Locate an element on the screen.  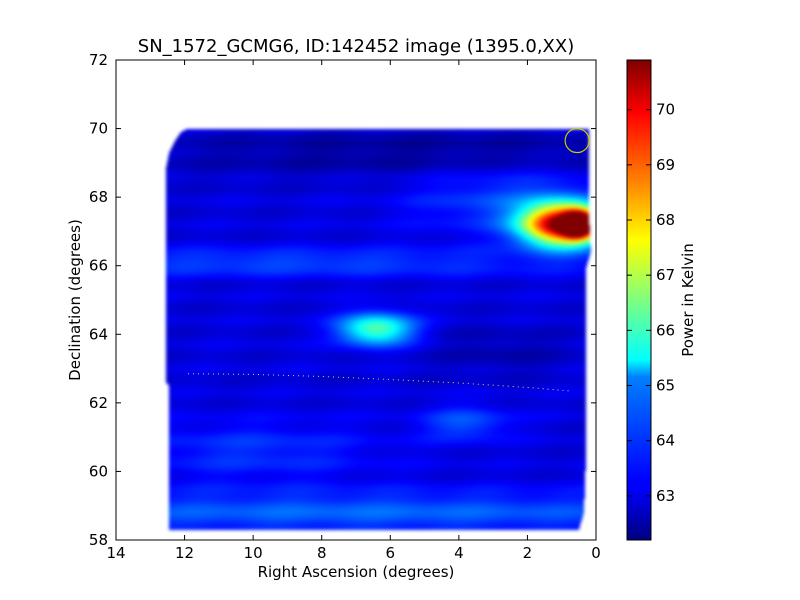
y-tick-label: 60 is located at coordinates (98, 471).